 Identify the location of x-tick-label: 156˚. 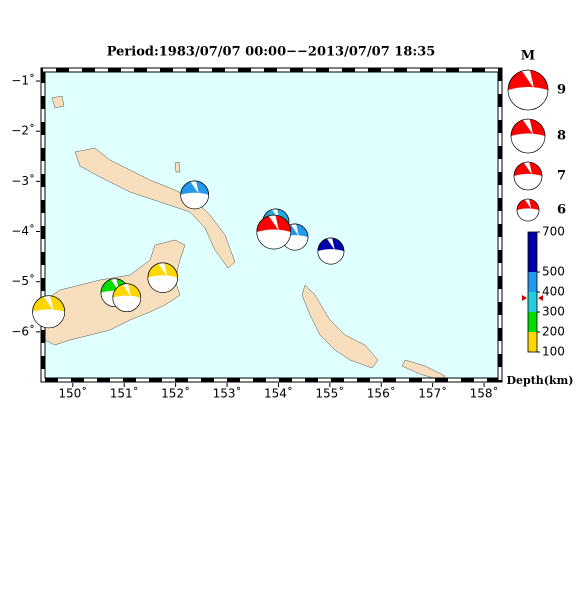
(381, 393).